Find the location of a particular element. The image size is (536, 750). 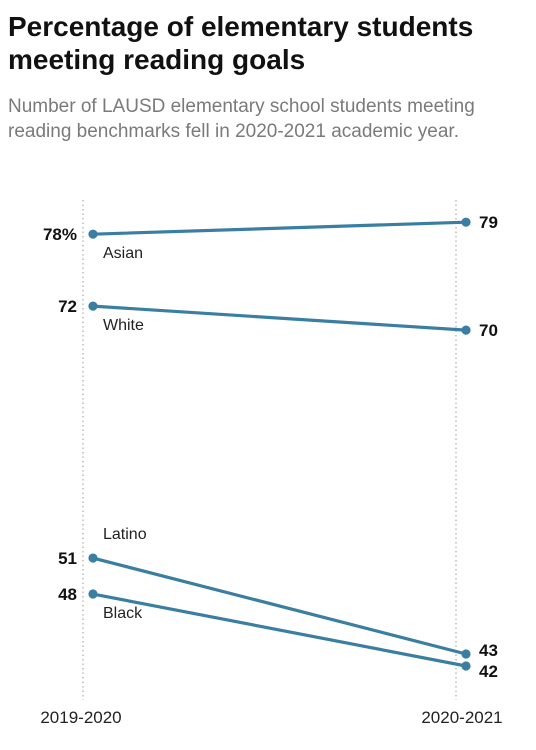

series-line-latino is located at coordinates (279, 606).